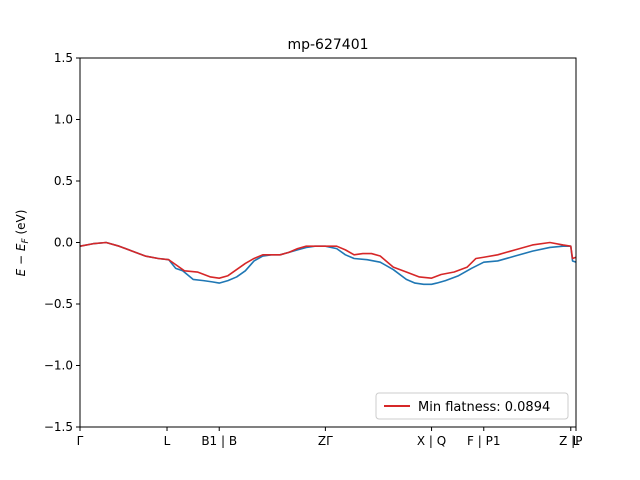 This screenshot has height=480, width=640. What do you see at coordinates (219, 441) in the screenshot?
I see `x-tick-label: B1 | B` at bounding box center [219, 441].